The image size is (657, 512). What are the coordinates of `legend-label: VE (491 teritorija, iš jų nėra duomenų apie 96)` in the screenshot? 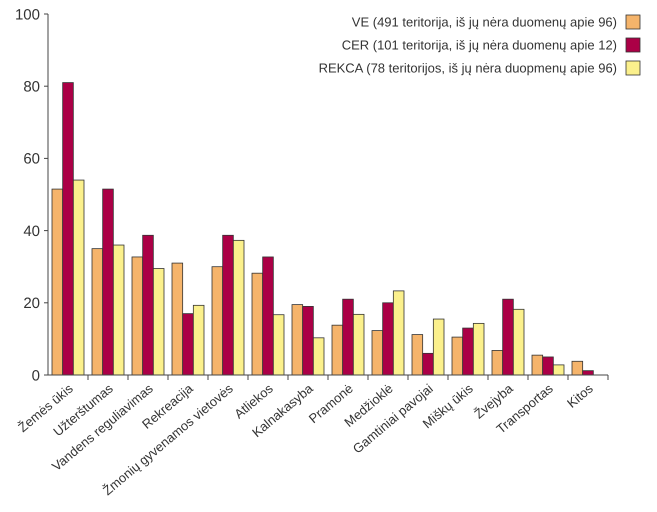 It's located at (484, 22).